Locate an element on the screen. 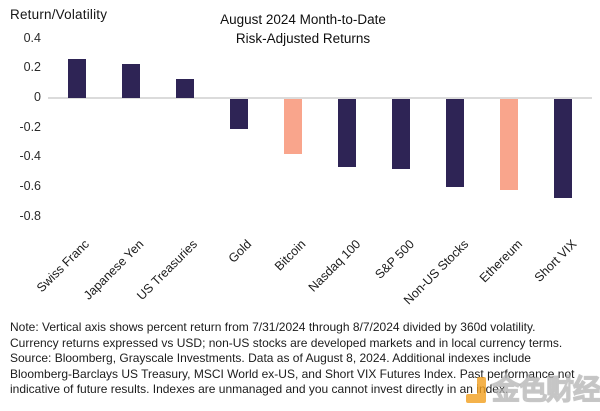 This screenshot has width=600, height=411. zero-axis-line is located at coordinates (320, 98).